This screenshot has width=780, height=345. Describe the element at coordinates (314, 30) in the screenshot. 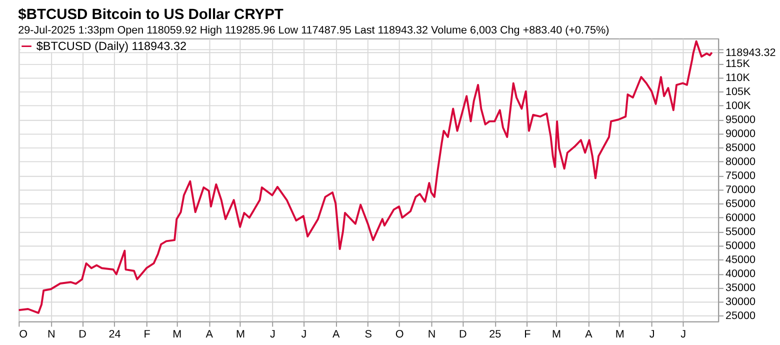

I see `chart-subtitle: 29-Jul-2025 1:33pm Open 118059.92 High 119285.96 Low 117487.95 Last 118943.32 Volume 6,003 Chg +883.40 (+0.75%)` at that location.